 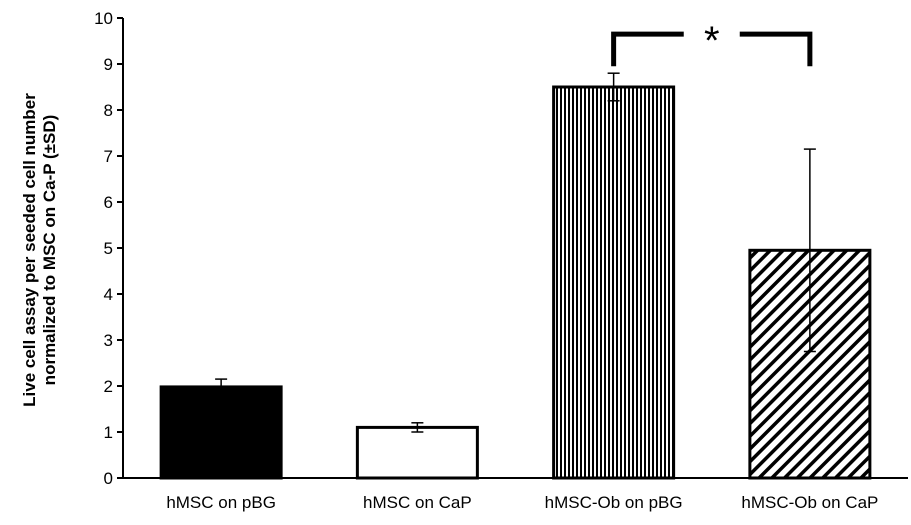 What do you see at coordinates (108, 156) in the screenshot?
I see `y-tick-label: 7` at bounding box center [108, 156].